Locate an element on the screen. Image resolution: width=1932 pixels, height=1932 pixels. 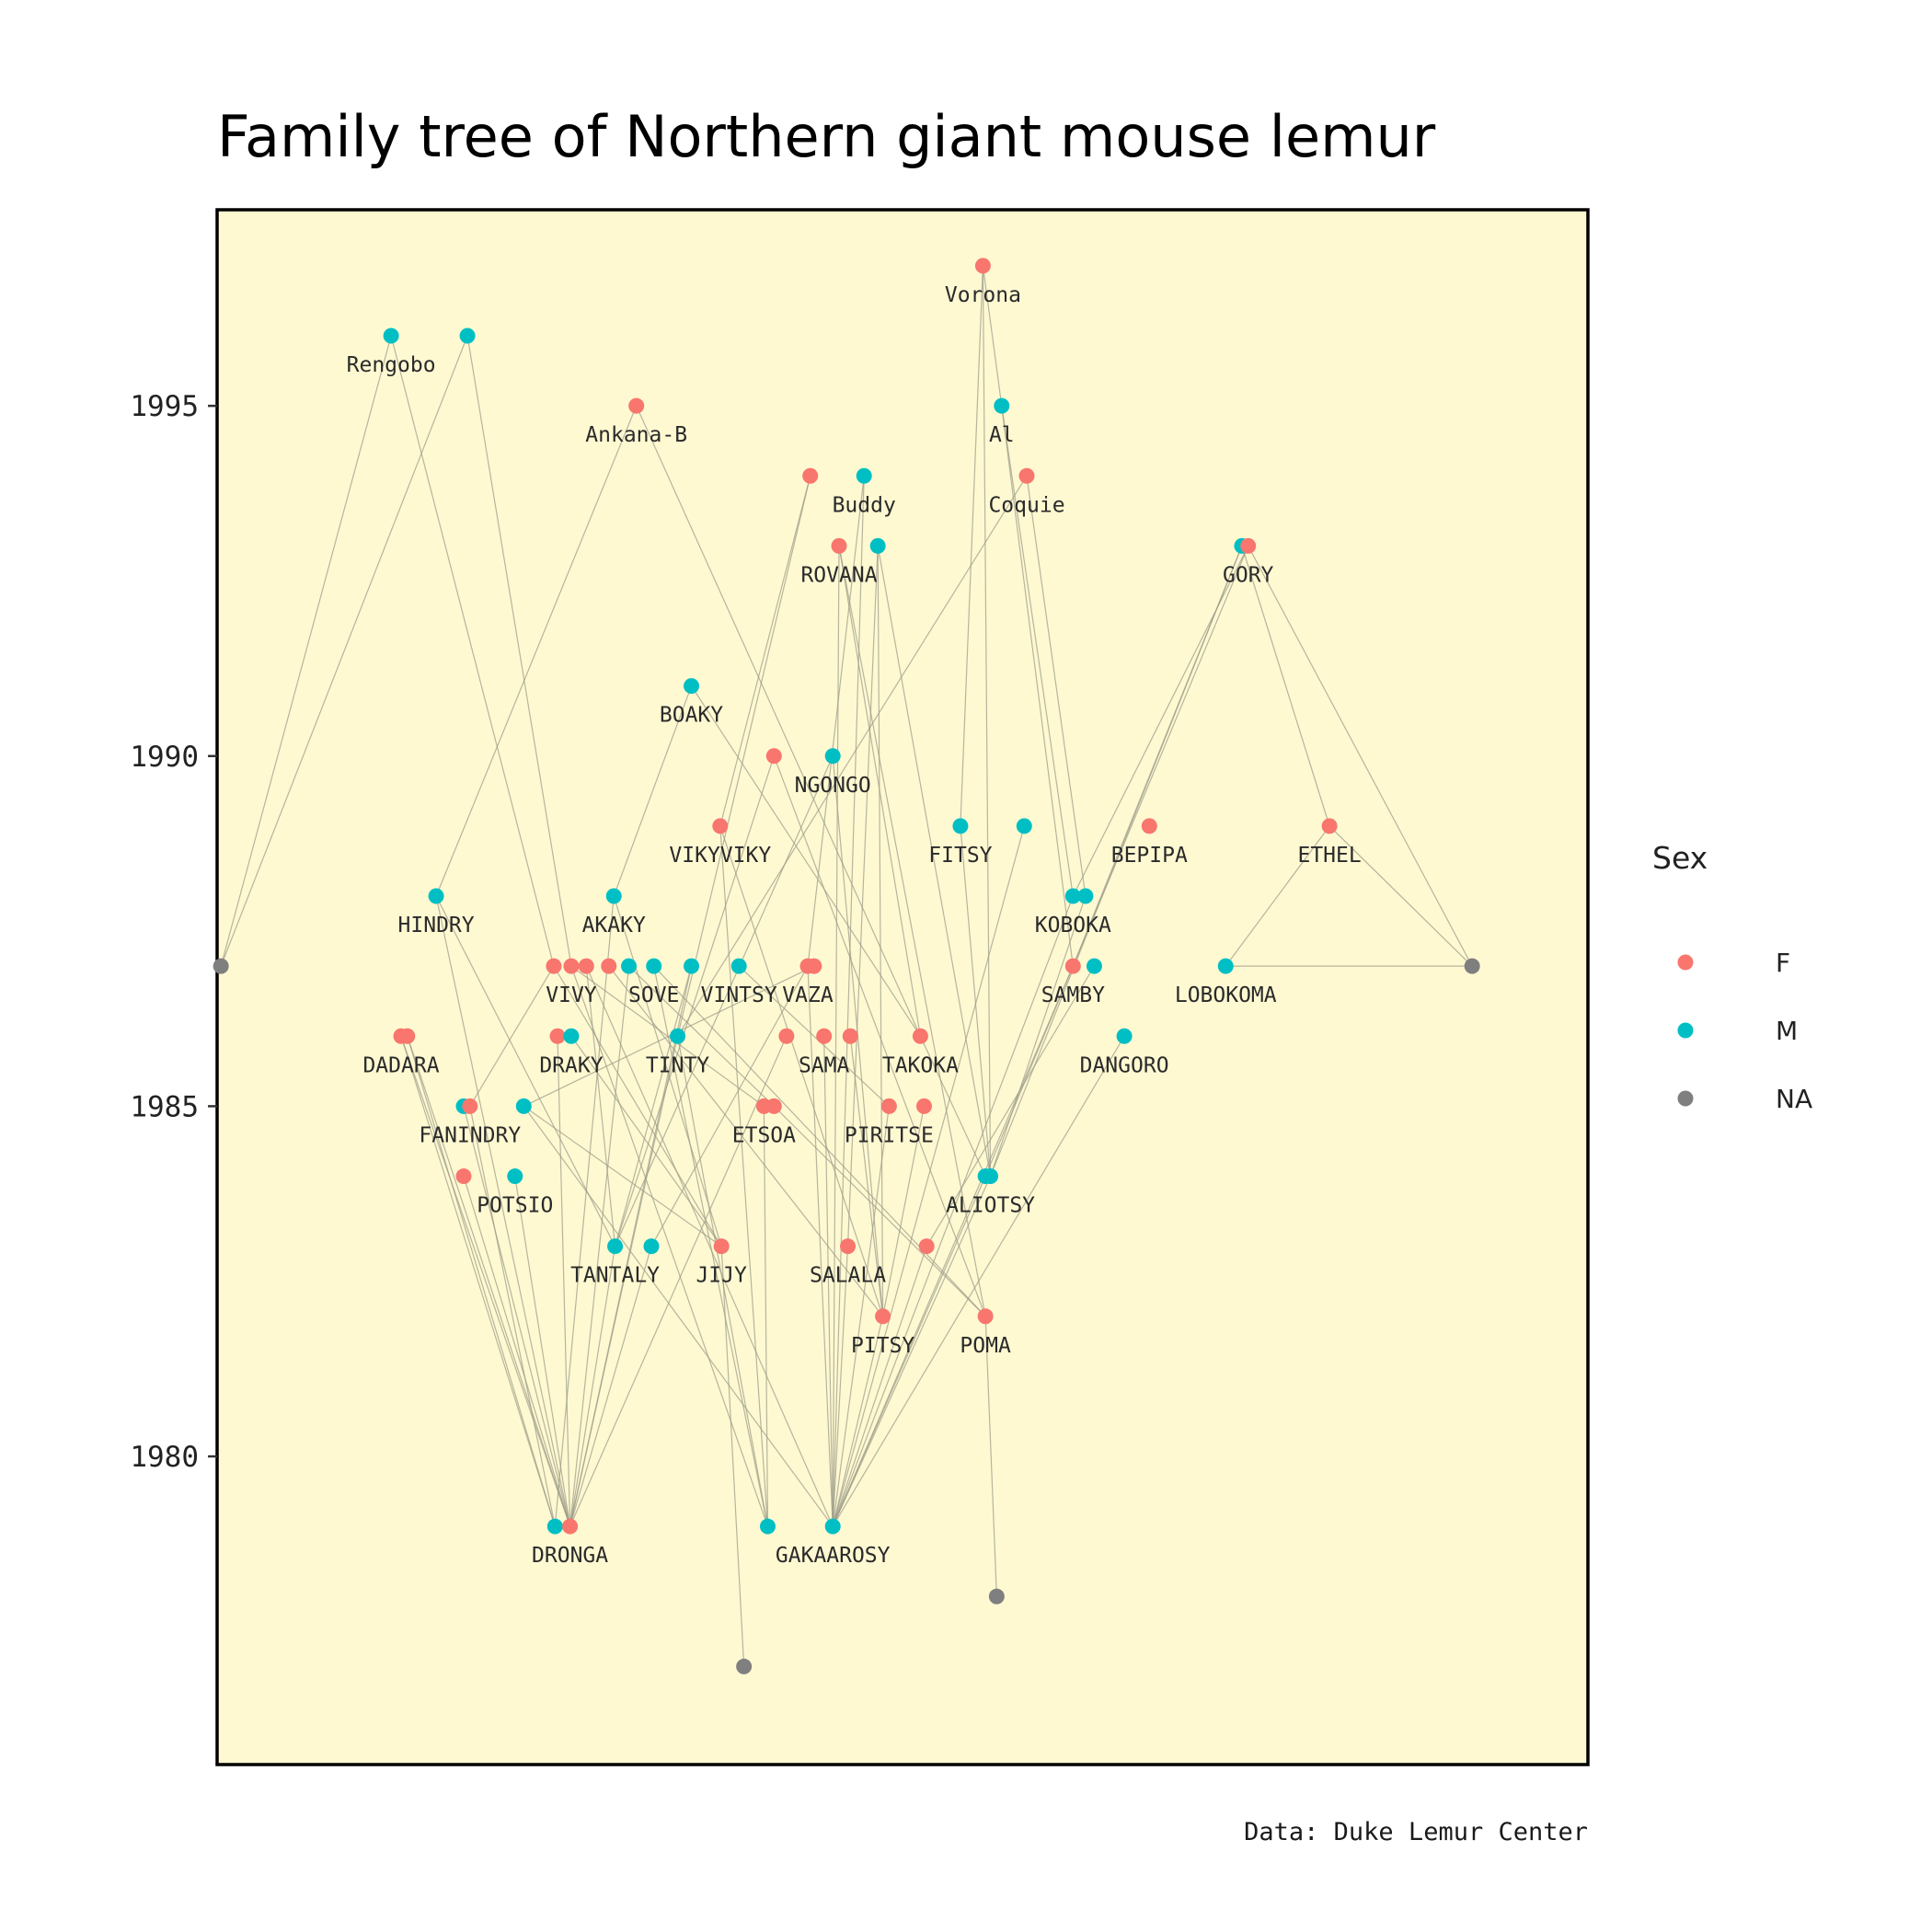
node-label-draky: DRAKY is located at coordinates (571, 1065).